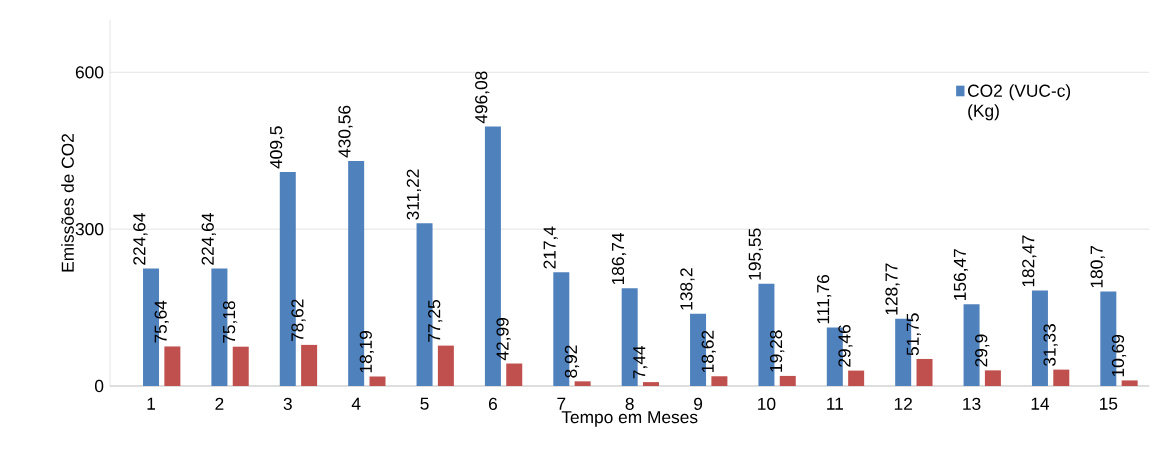 This screenshot has height=450, width=1176. Describe the element at coordinates (572, 361) in the screenshot. I see `data-label: 8,92` at that location.